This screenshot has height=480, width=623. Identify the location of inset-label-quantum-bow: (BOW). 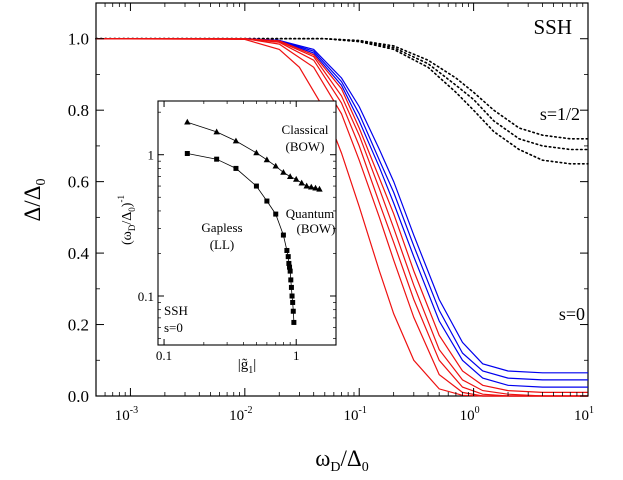
(316, 228).